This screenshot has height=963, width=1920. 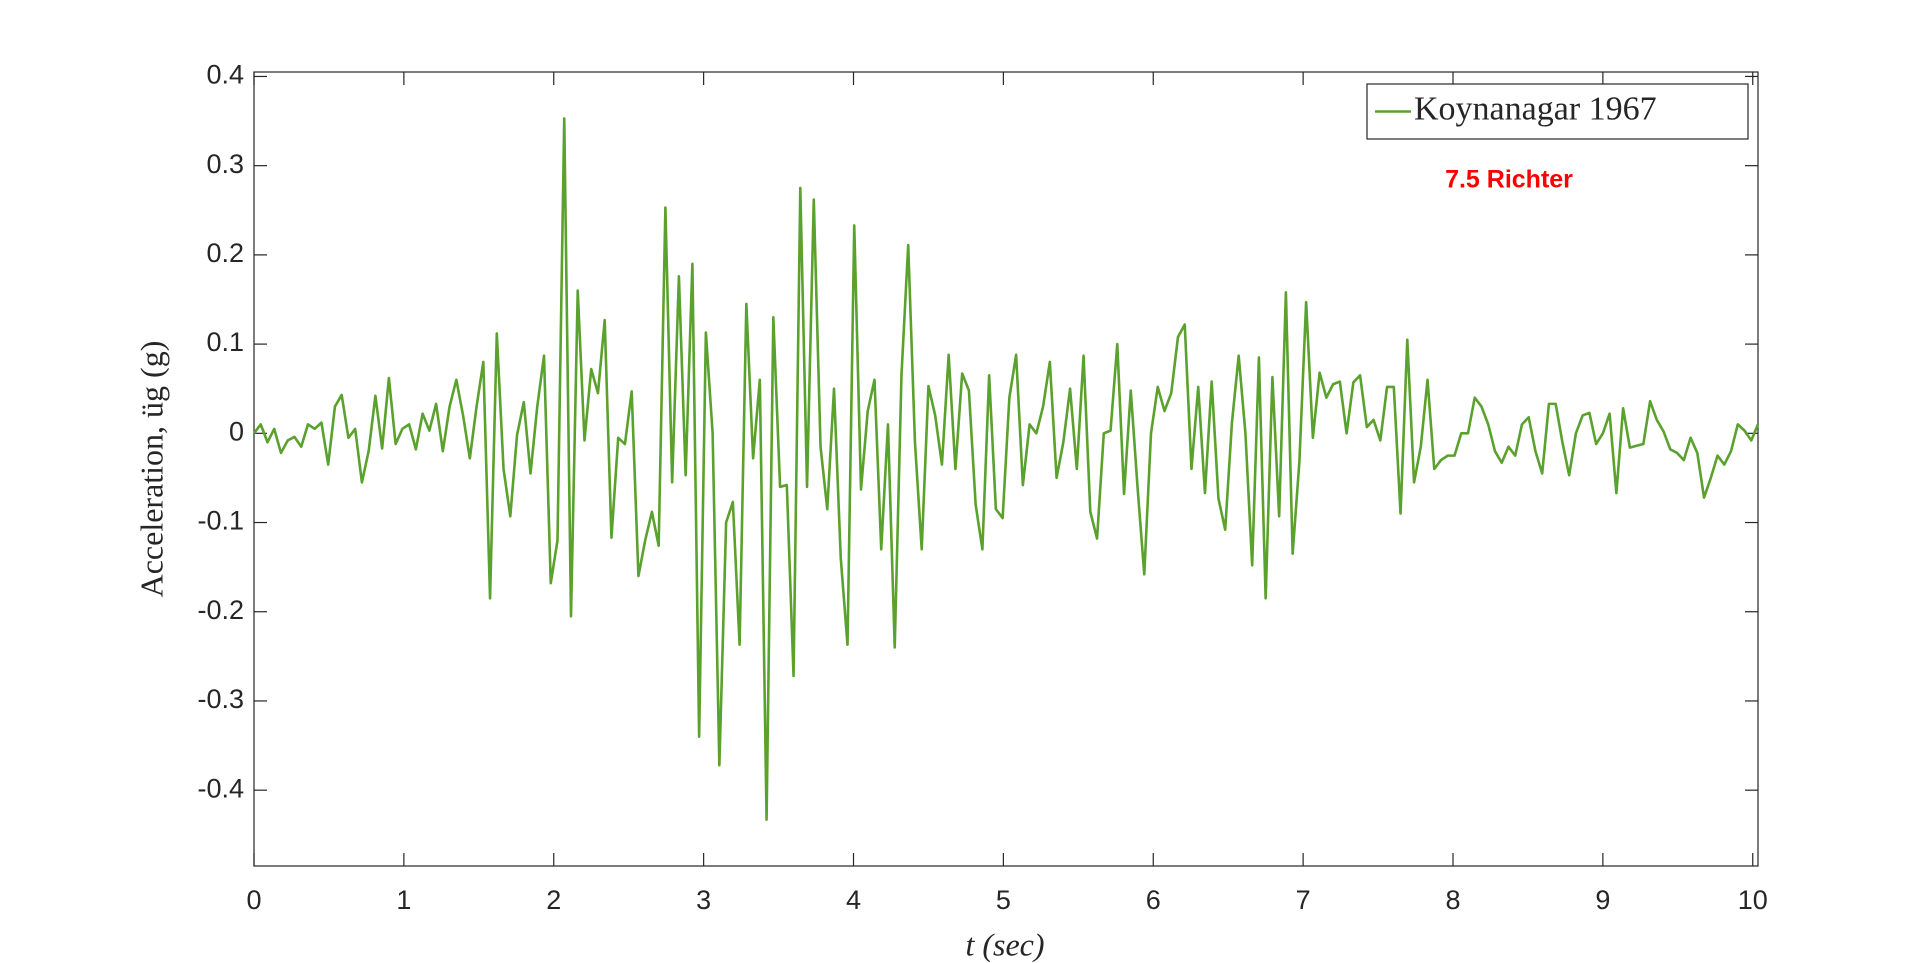 What do you see at coordinates (1004, 944) in the screenshot?
I see `x-axis-label: t (sec)` at bounding box center [1004, 944].